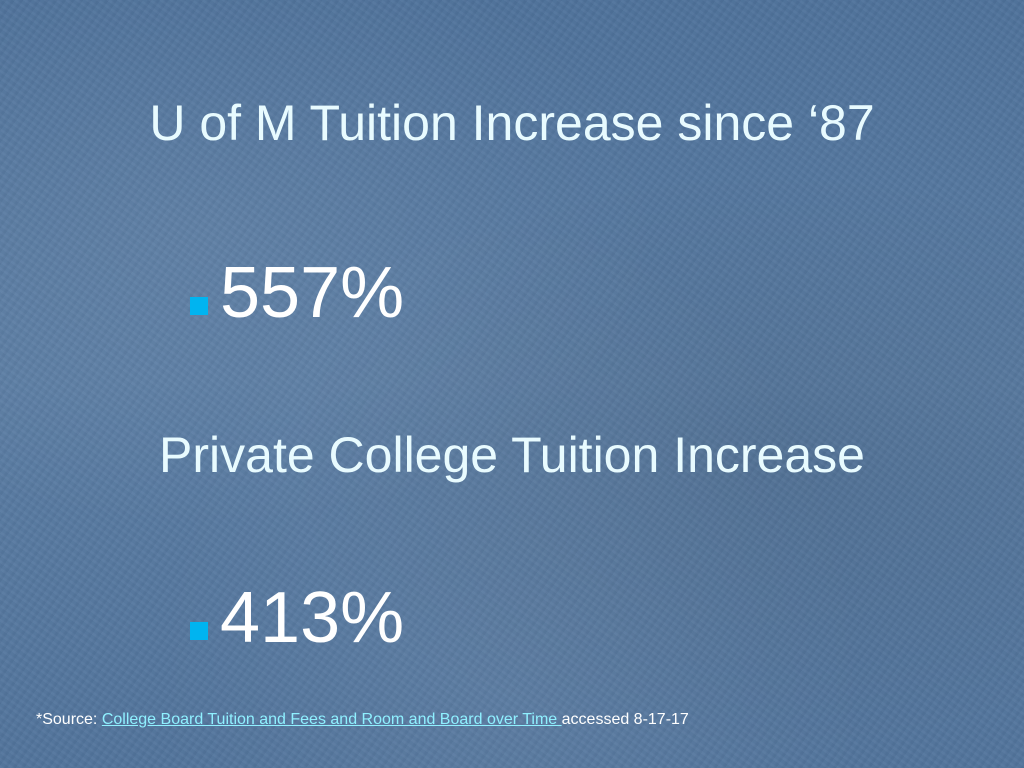  I want to click on um-increase-value: 557%, so click(312, 293).